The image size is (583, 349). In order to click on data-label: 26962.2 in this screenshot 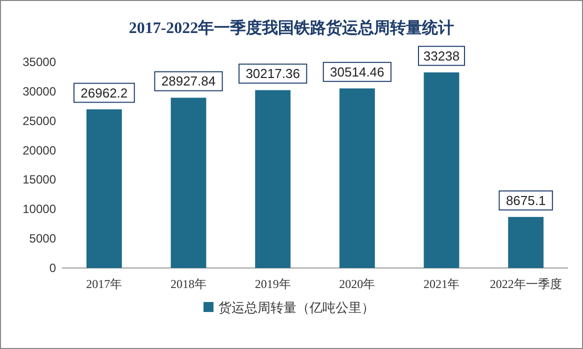, I will do `click(104, 92)`.